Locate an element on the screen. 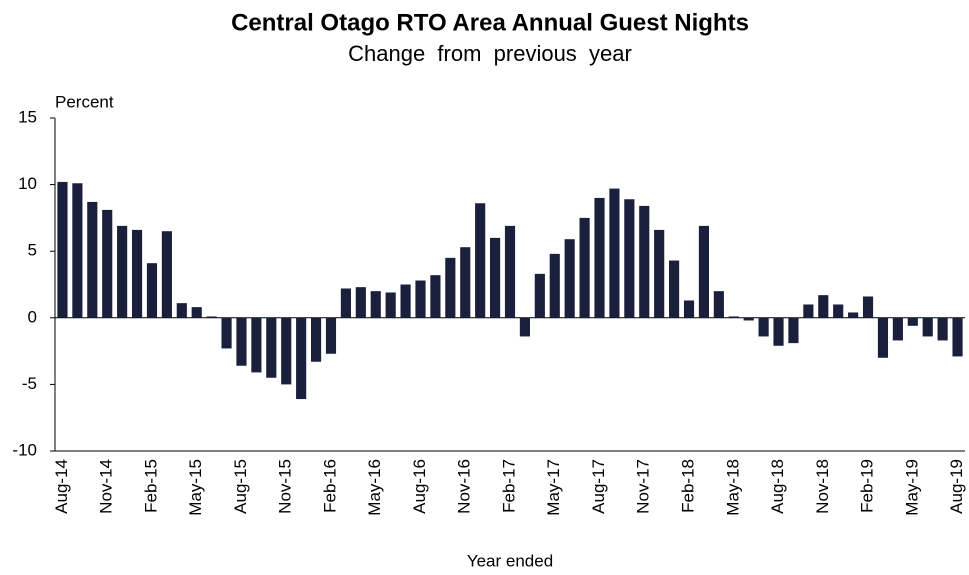 Image resolution: width=969 pixels, height=575 pixels. x-tick-label: Nov-16 is located at coordinates (464, 486).